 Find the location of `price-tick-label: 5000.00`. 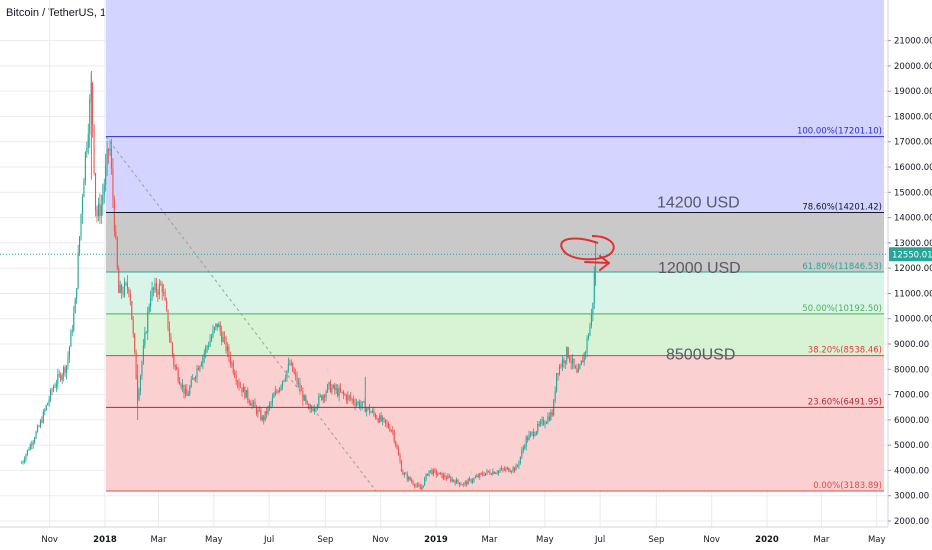

price-tick-label: 5000.00 is located at coordinates (911, 446).